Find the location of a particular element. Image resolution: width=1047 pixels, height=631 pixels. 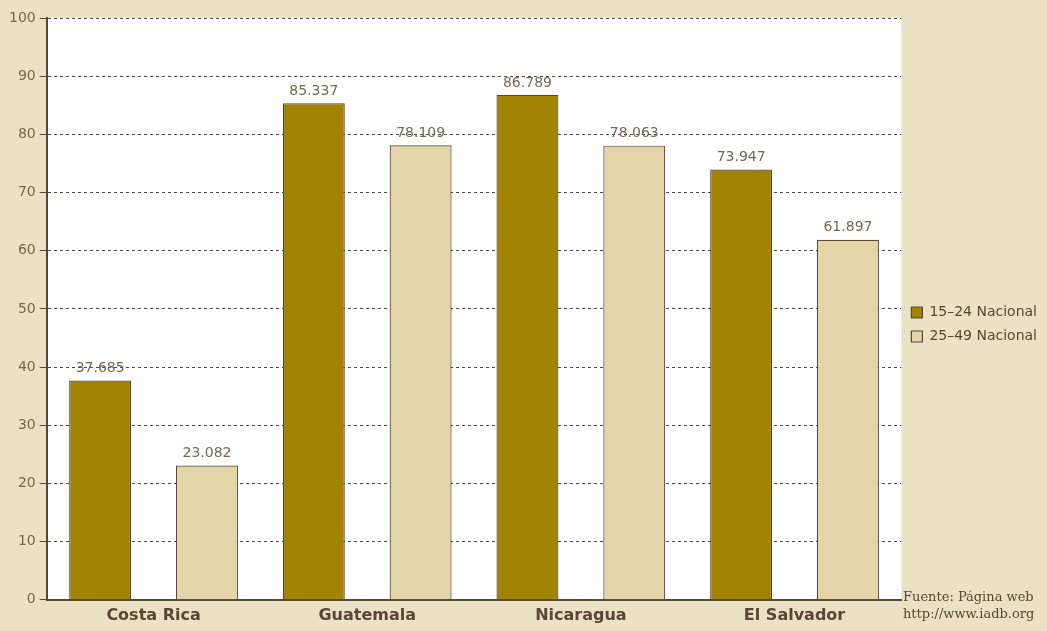

y-tick-label: 20 is located at coordinates (26, 482).